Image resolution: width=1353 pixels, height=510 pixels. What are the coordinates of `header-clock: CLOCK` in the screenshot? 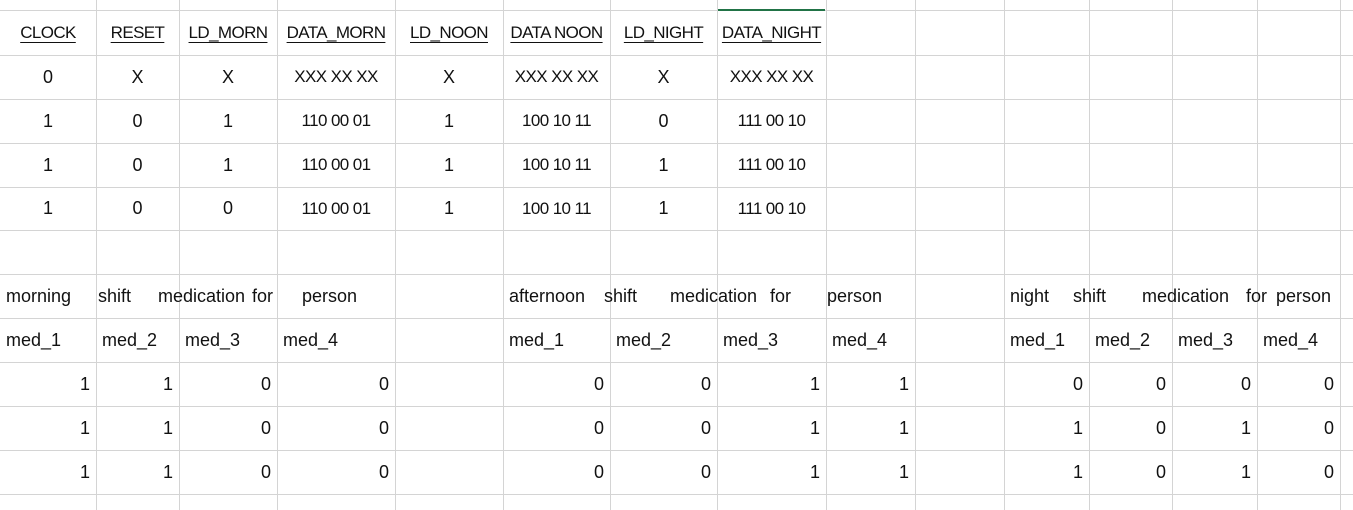 It's located at (48, 32).